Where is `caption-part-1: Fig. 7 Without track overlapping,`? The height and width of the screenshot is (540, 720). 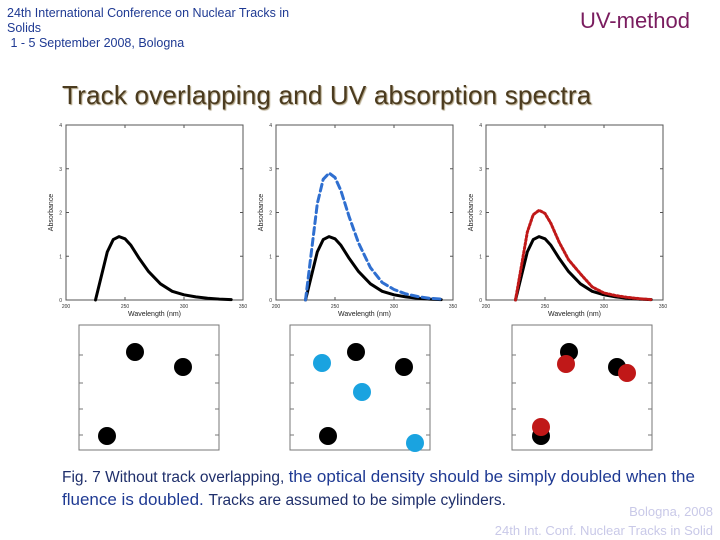
caption-part-1: Fig. 7 Without track overlapping, is located at coordinates (175, 477).